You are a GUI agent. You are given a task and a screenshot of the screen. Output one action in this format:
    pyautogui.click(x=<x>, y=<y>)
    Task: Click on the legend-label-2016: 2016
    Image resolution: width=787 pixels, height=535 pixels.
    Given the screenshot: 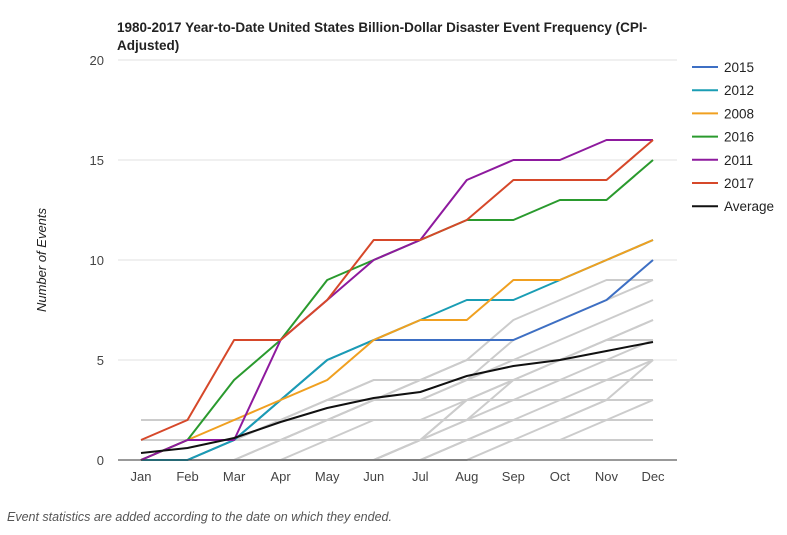 What is the action you would take?
    pyautogui.click(x=739, y=137)
    